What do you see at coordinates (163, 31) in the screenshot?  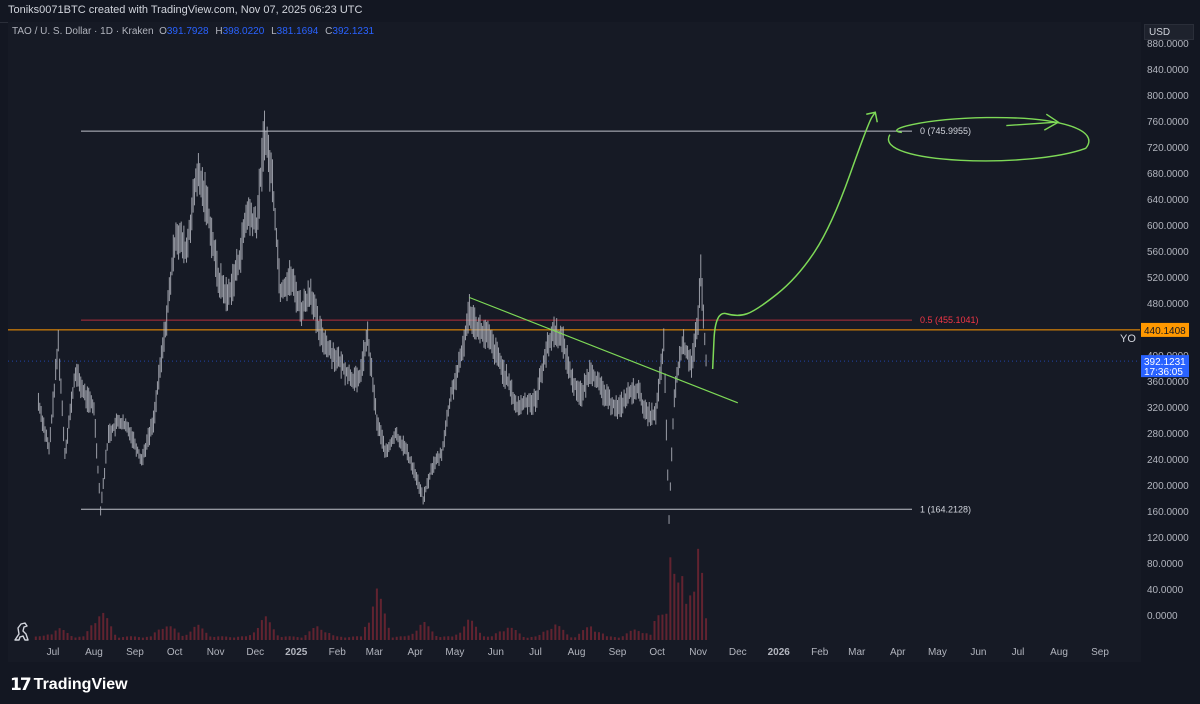 I see `open-label: O` at bounding box center [163, 31].